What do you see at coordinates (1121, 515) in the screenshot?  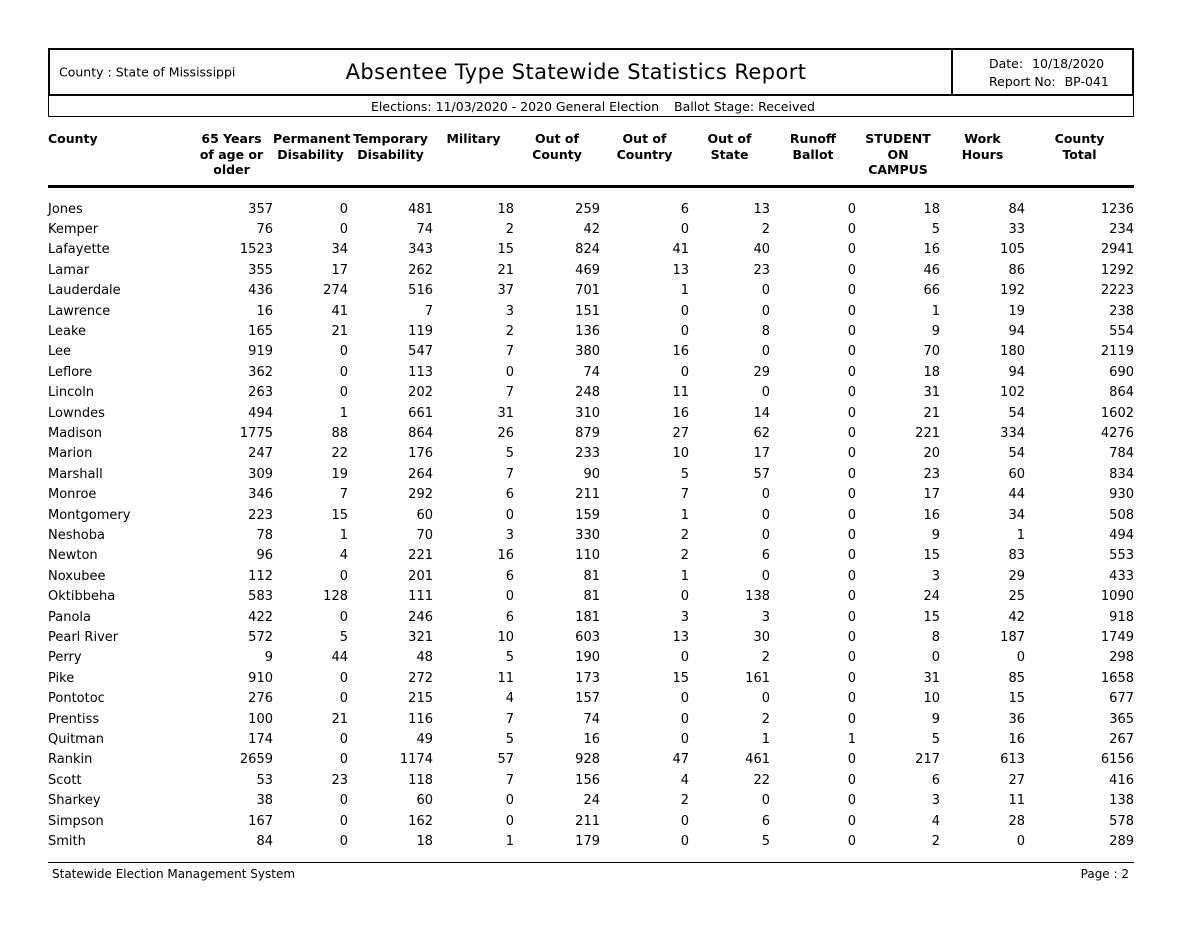 I see `value-cell: 508` at bounding box center [1121, 515].